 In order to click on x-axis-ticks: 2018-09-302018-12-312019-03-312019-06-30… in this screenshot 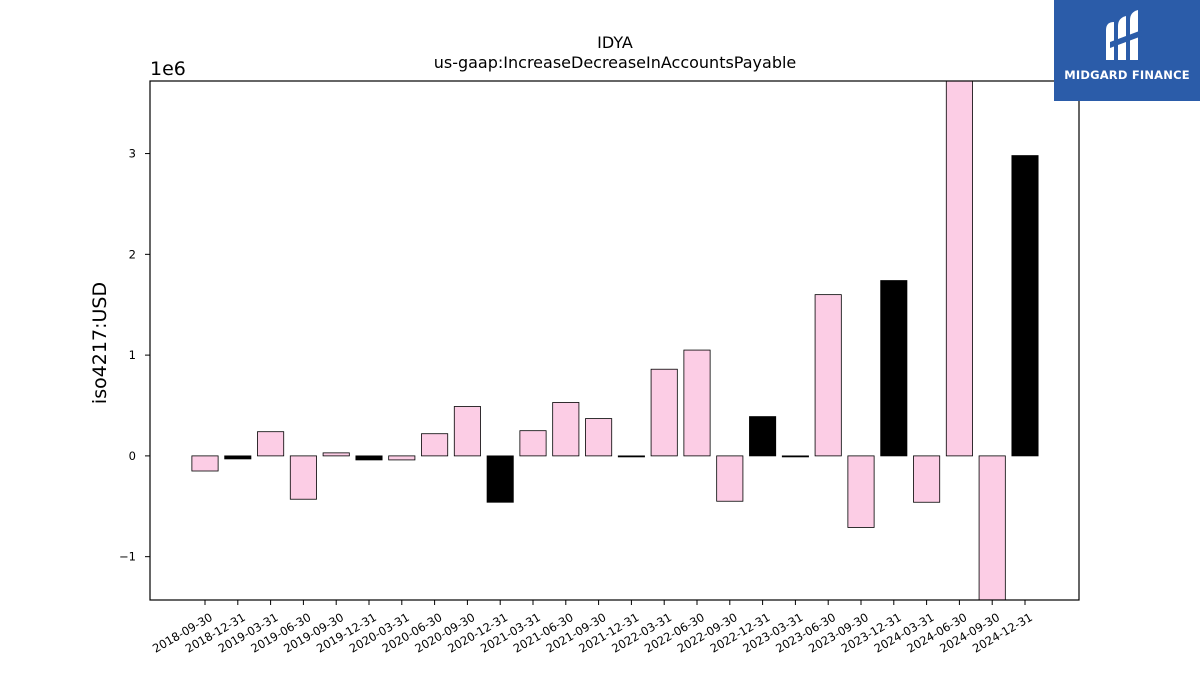, I will do `click(592, 628)`.